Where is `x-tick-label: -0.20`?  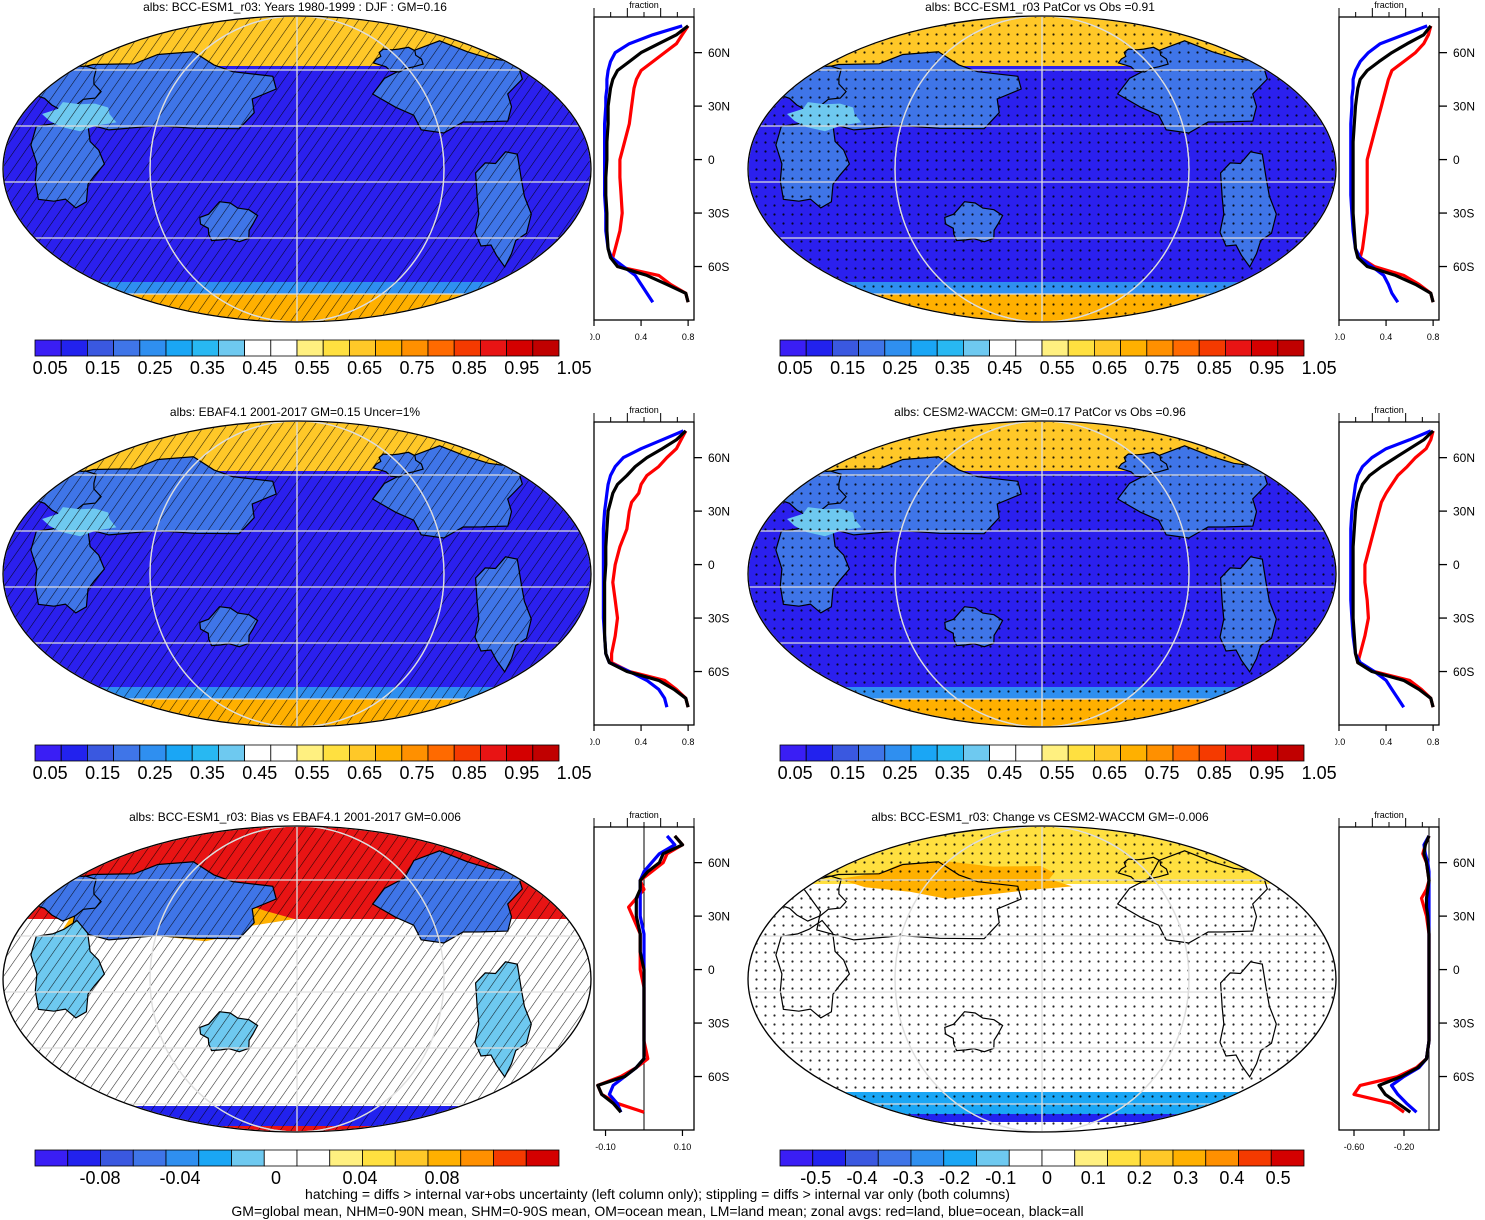
x-tick-label: -0.20 is located at coordinates (1404, 1147).